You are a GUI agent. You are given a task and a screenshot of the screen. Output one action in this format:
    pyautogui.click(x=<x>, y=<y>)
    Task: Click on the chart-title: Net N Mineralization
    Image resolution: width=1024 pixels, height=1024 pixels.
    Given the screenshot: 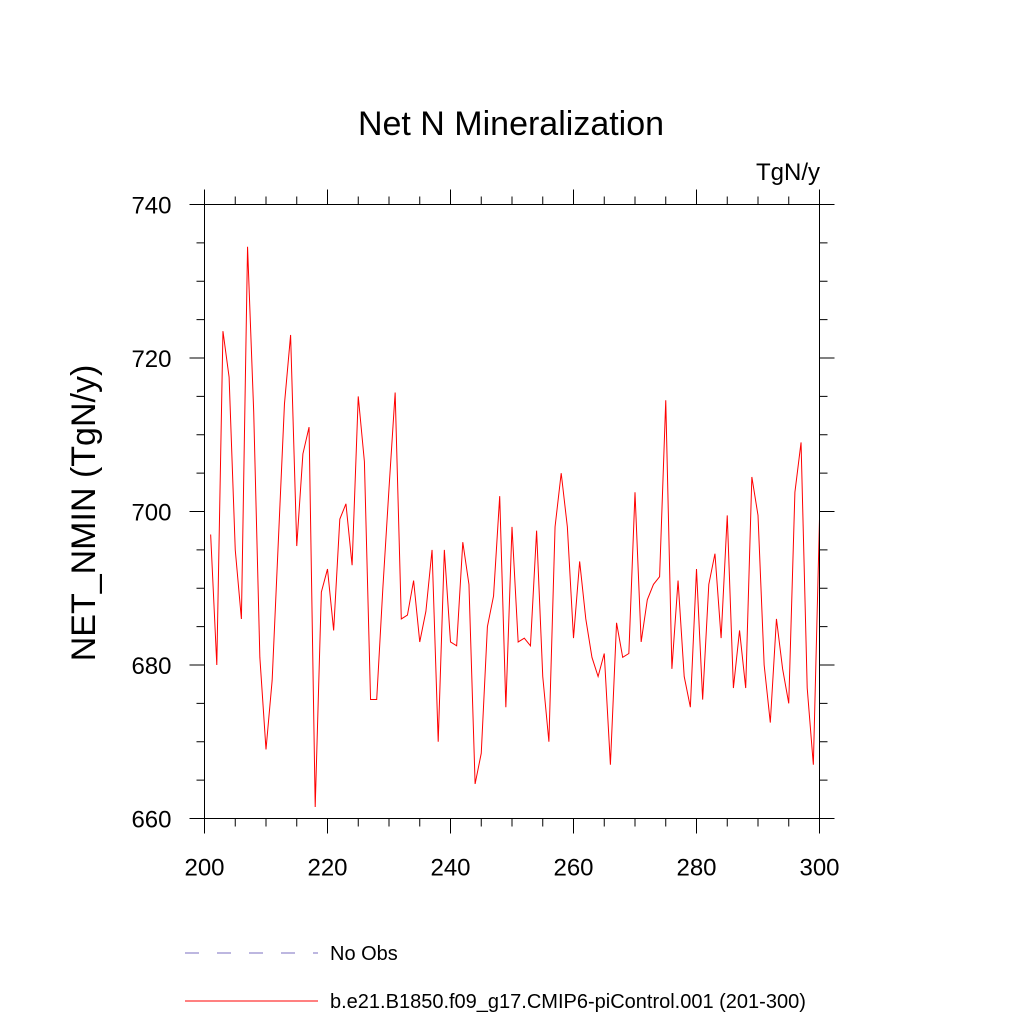 What is the action you would take?
    pyautogui.click(x=511, y=124)
    